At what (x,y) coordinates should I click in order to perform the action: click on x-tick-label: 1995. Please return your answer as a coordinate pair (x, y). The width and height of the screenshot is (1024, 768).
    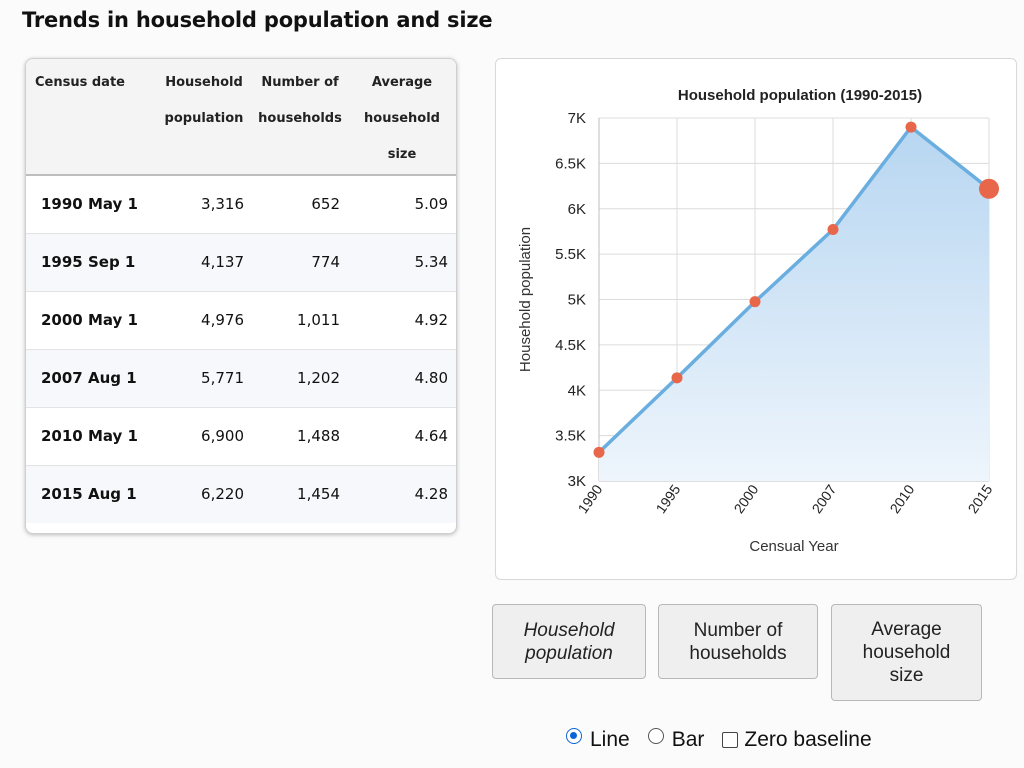
    Looking at the image, I should click on (667, 498).